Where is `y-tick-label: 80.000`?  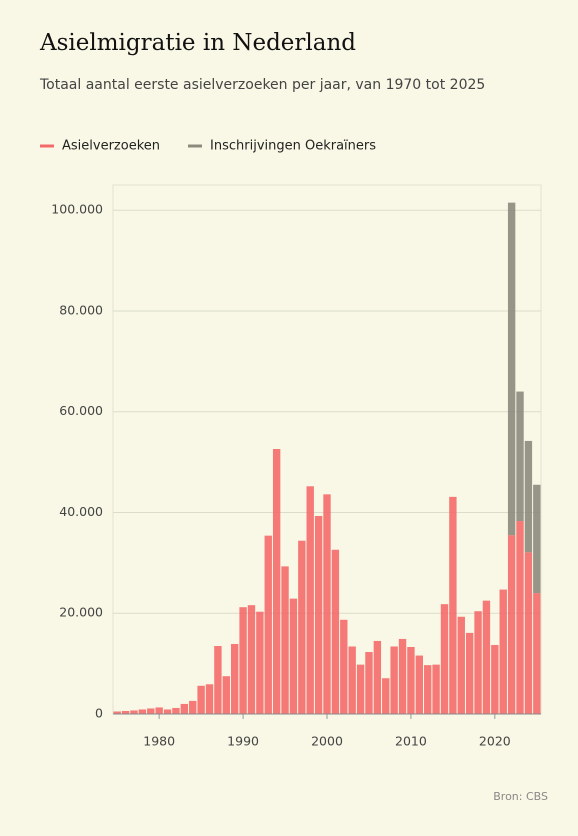
y-tick-label: 80.000 is located at coordinates (81, 309).